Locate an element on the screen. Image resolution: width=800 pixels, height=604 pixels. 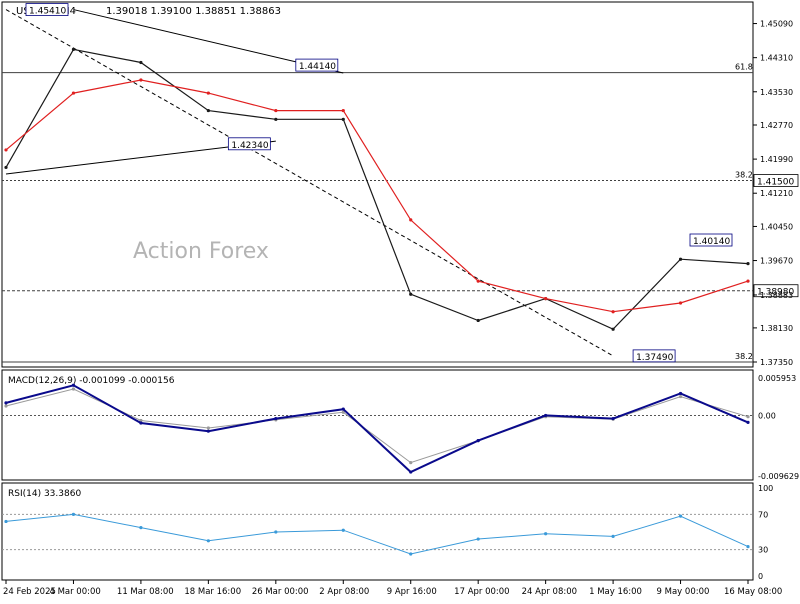
x-tick-label: 4 Mar 00:00 is located at coordinates (74, 592).